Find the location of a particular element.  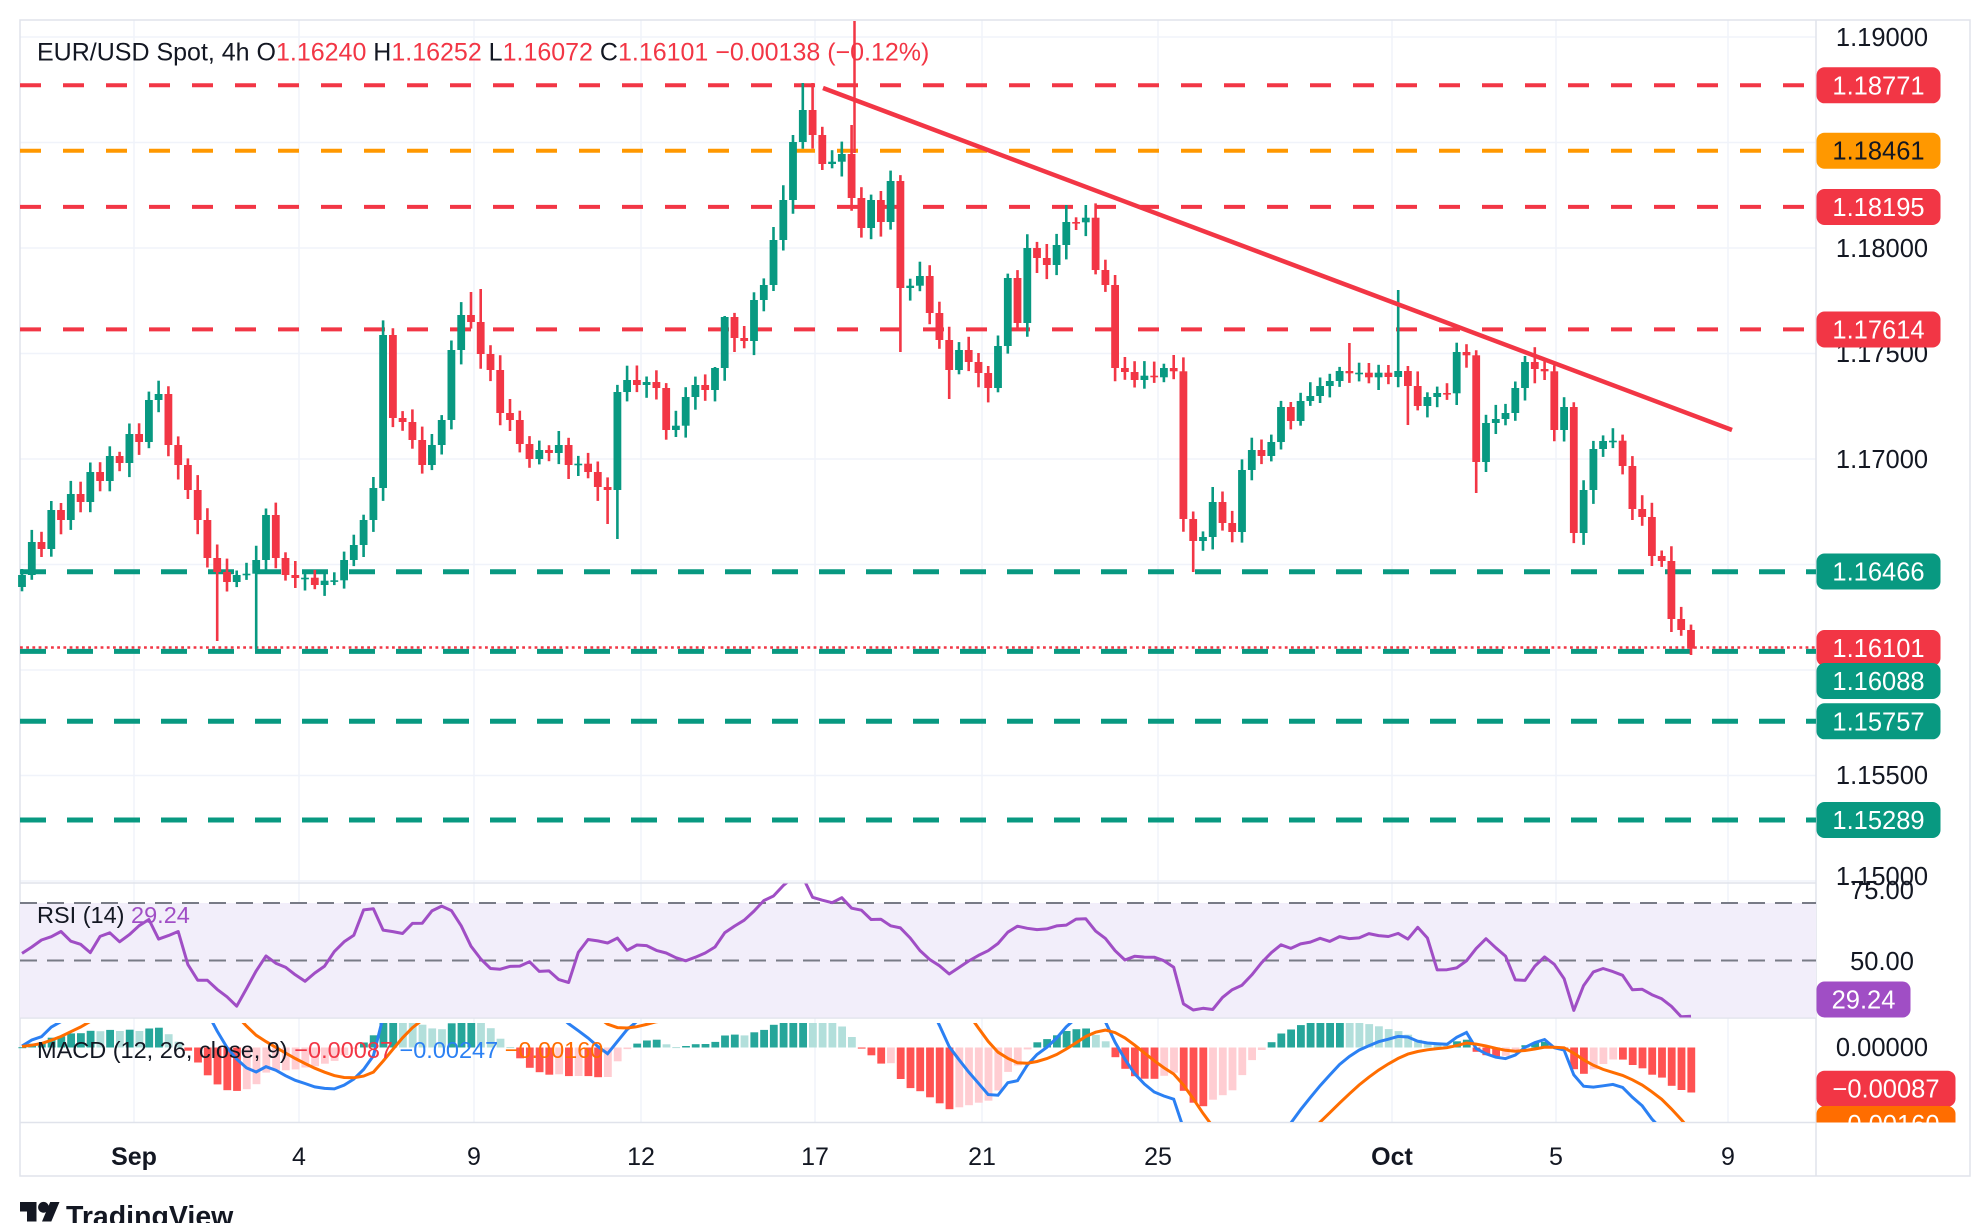

svg-text: 1.18771 is located at coordinates (1878, 86).